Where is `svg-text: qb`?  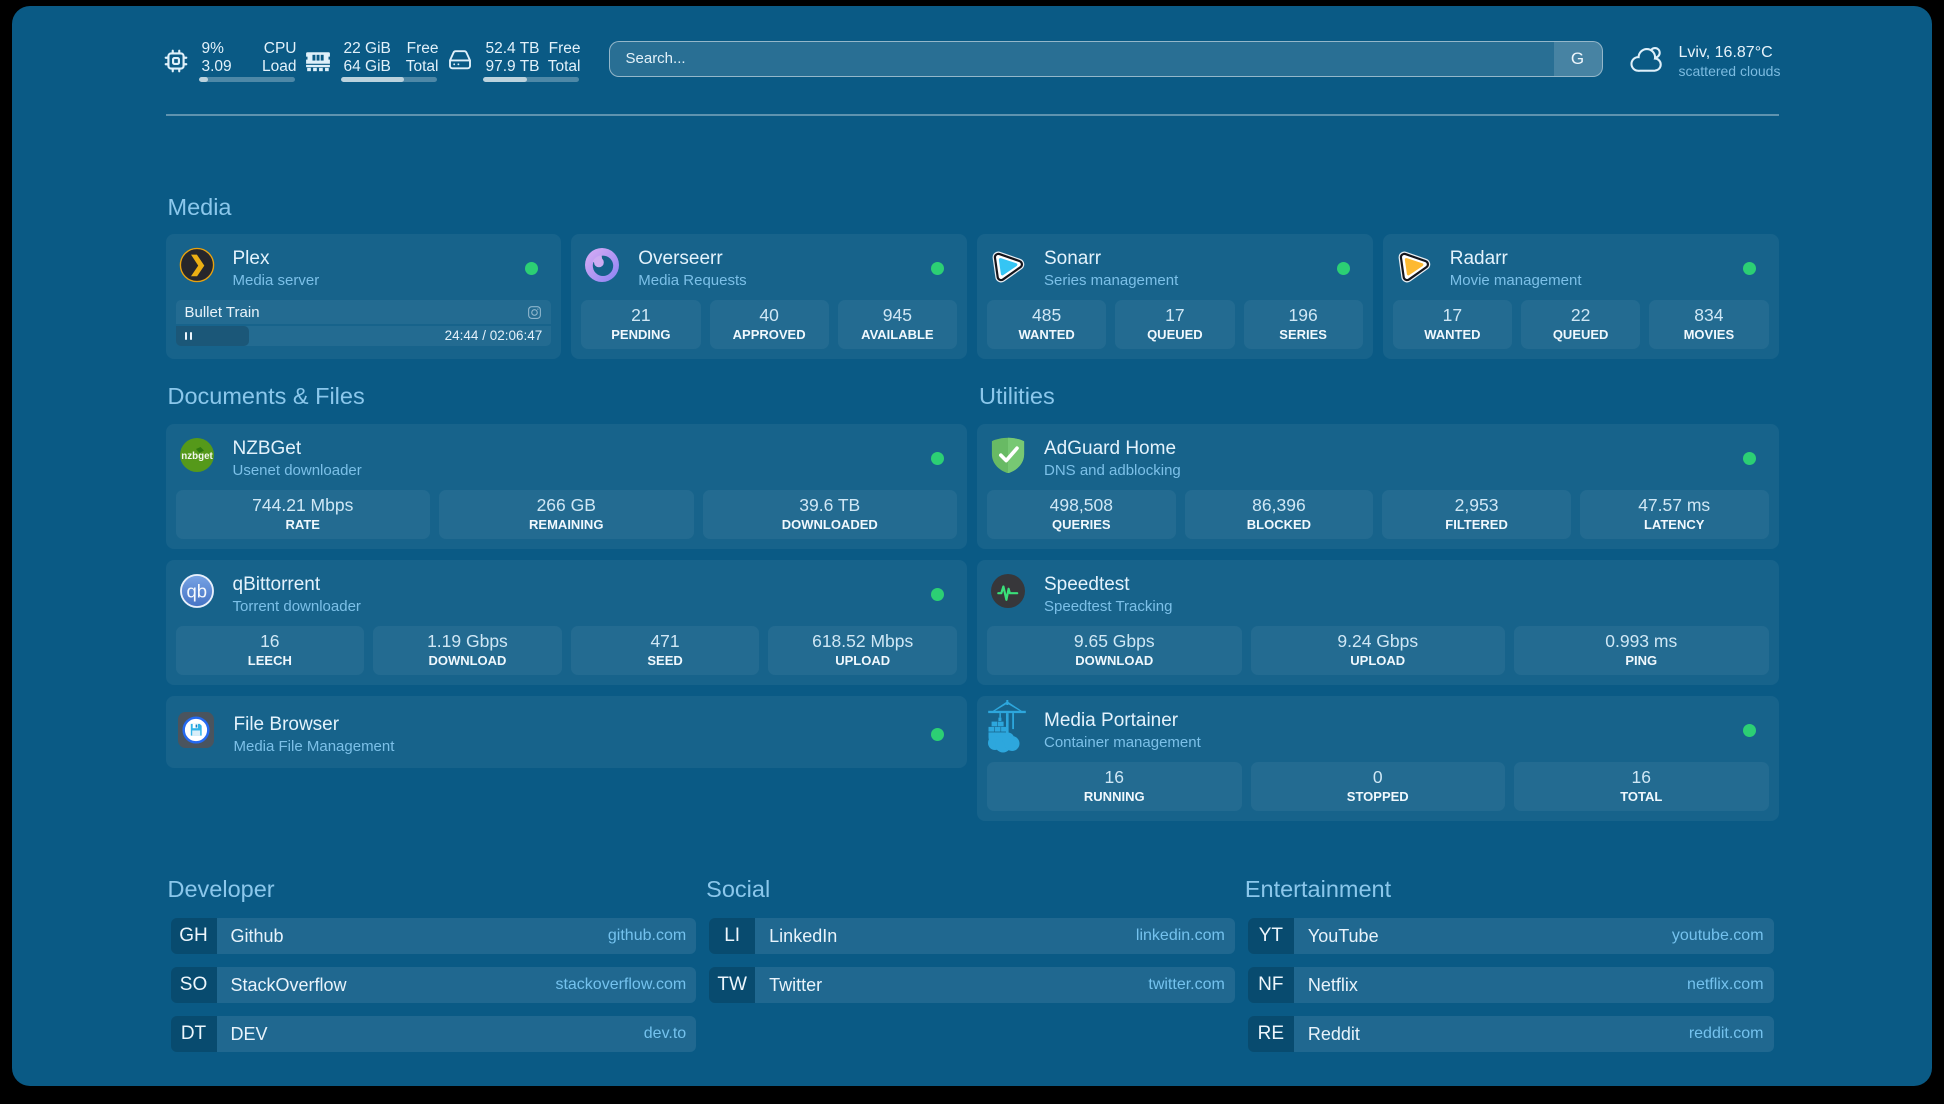
svg-text: qb is located at coordinates (196, 591).